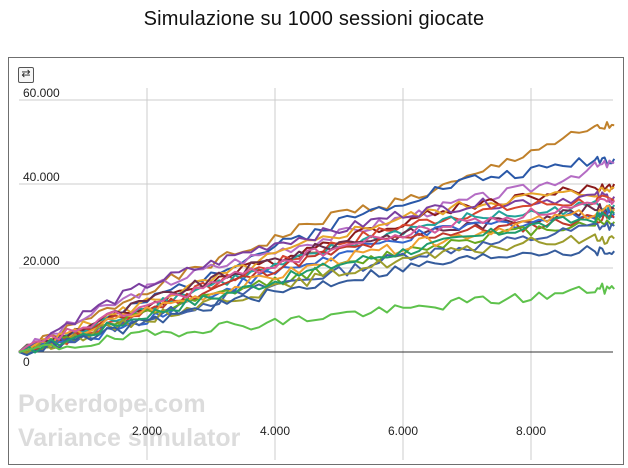  What do you see at coordinates (26, 75) in the screenshot?
I see `refresh-icon: ⇄` at bounding box center [26, 75].